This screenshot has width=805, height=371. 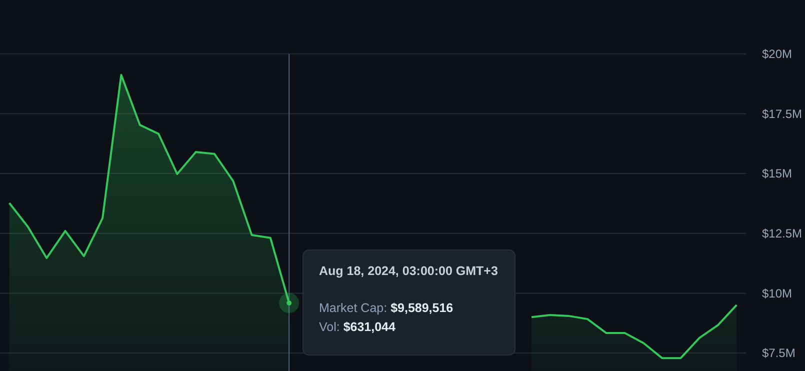 I want to click on y-tick-label: $20M, so click(x=777, y=54).